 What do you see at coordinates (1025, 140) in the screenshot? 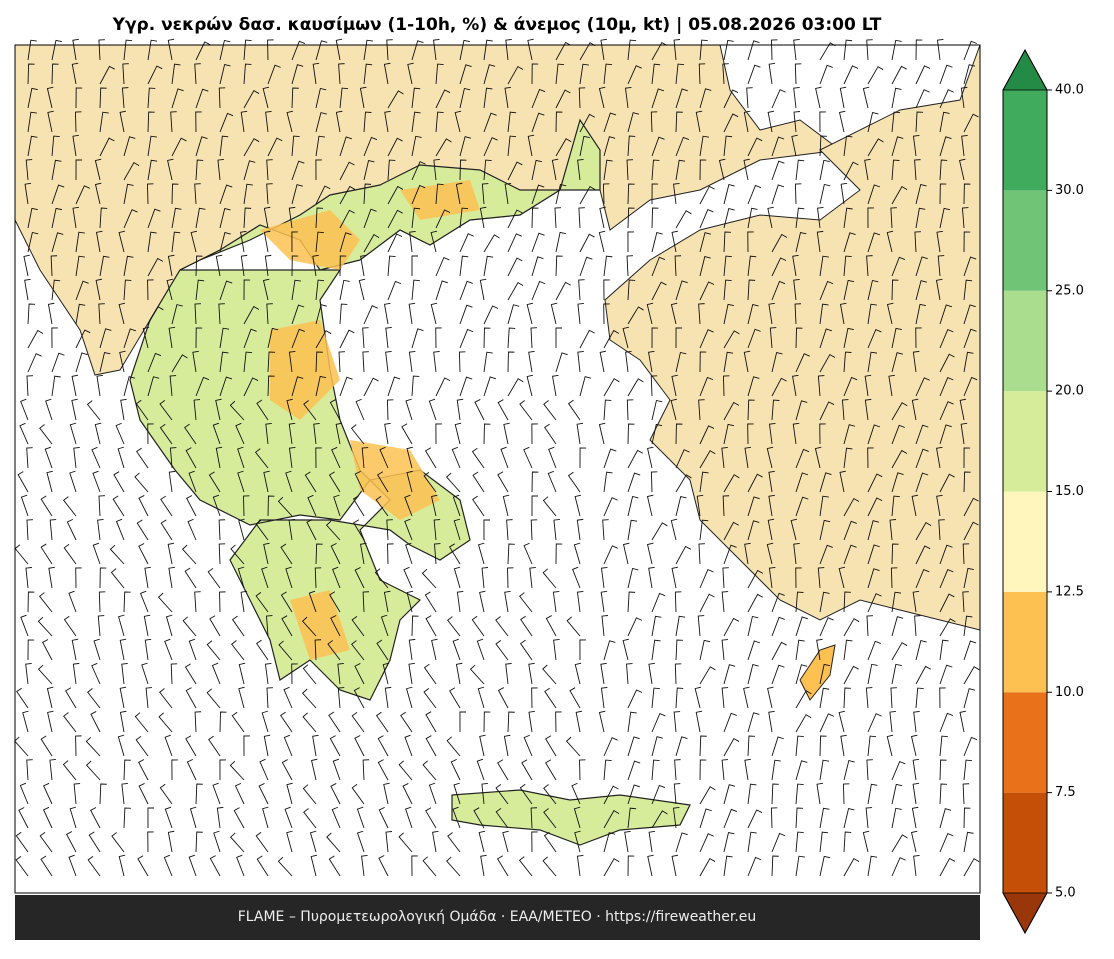
I see `colorbar-band` at bounding box center [1025, 140].